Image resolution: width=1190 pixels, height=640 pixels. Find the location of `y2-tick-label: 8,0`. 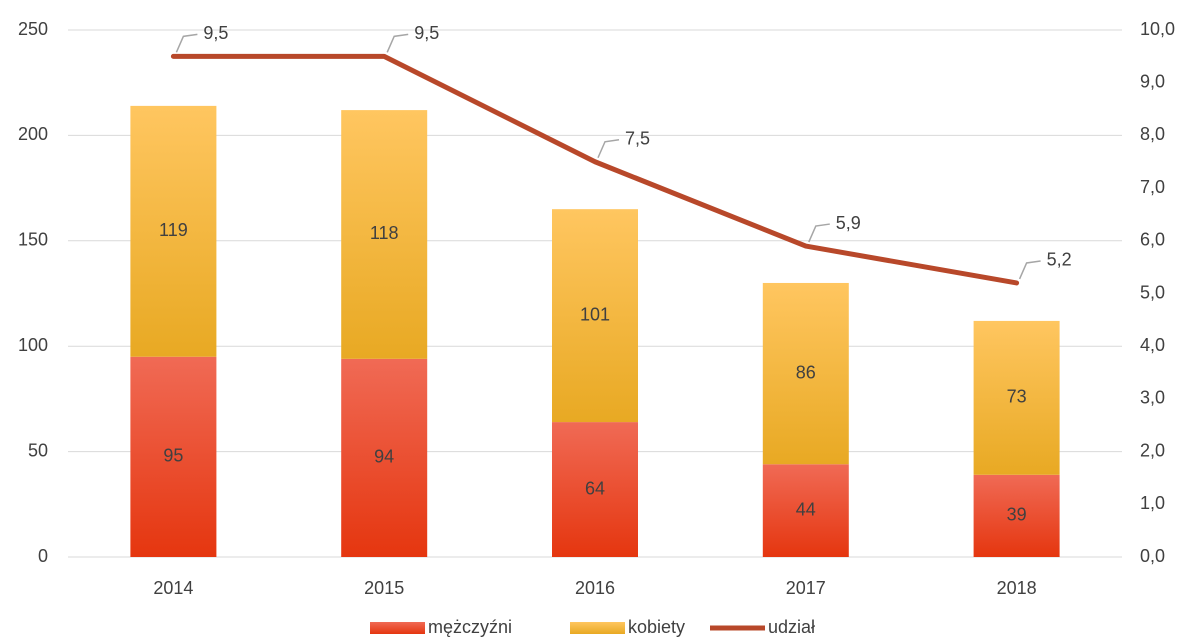

y2-tick-label: 8,0 is located at coordinates (1152, 134).